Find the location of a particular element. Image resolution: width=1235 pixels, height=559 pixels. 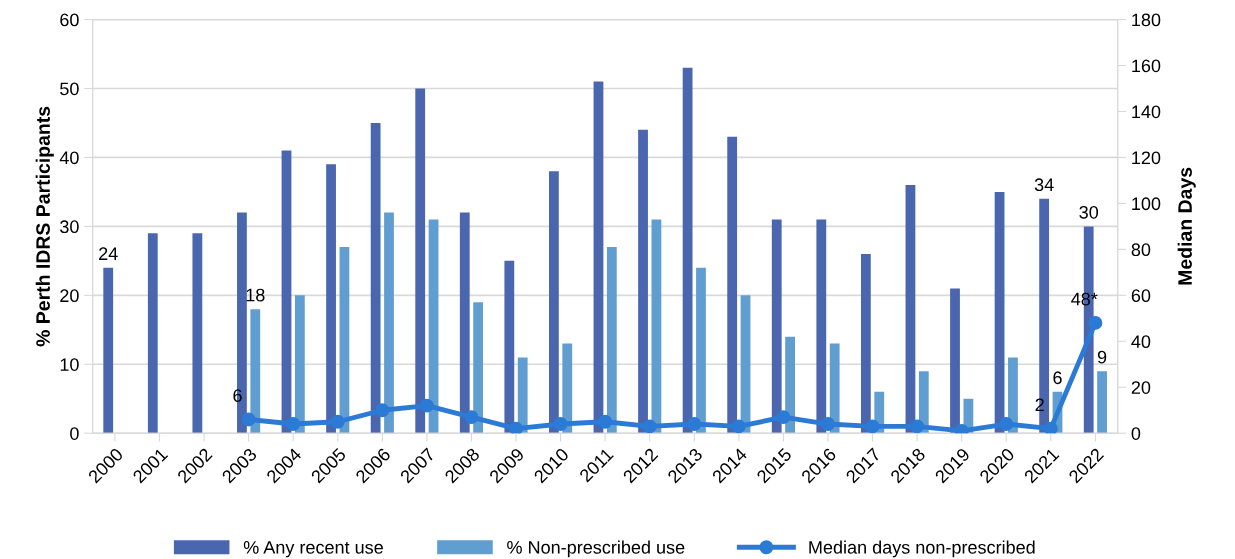

y2-tick-label: 60 is located at coordinates (1141, 296).